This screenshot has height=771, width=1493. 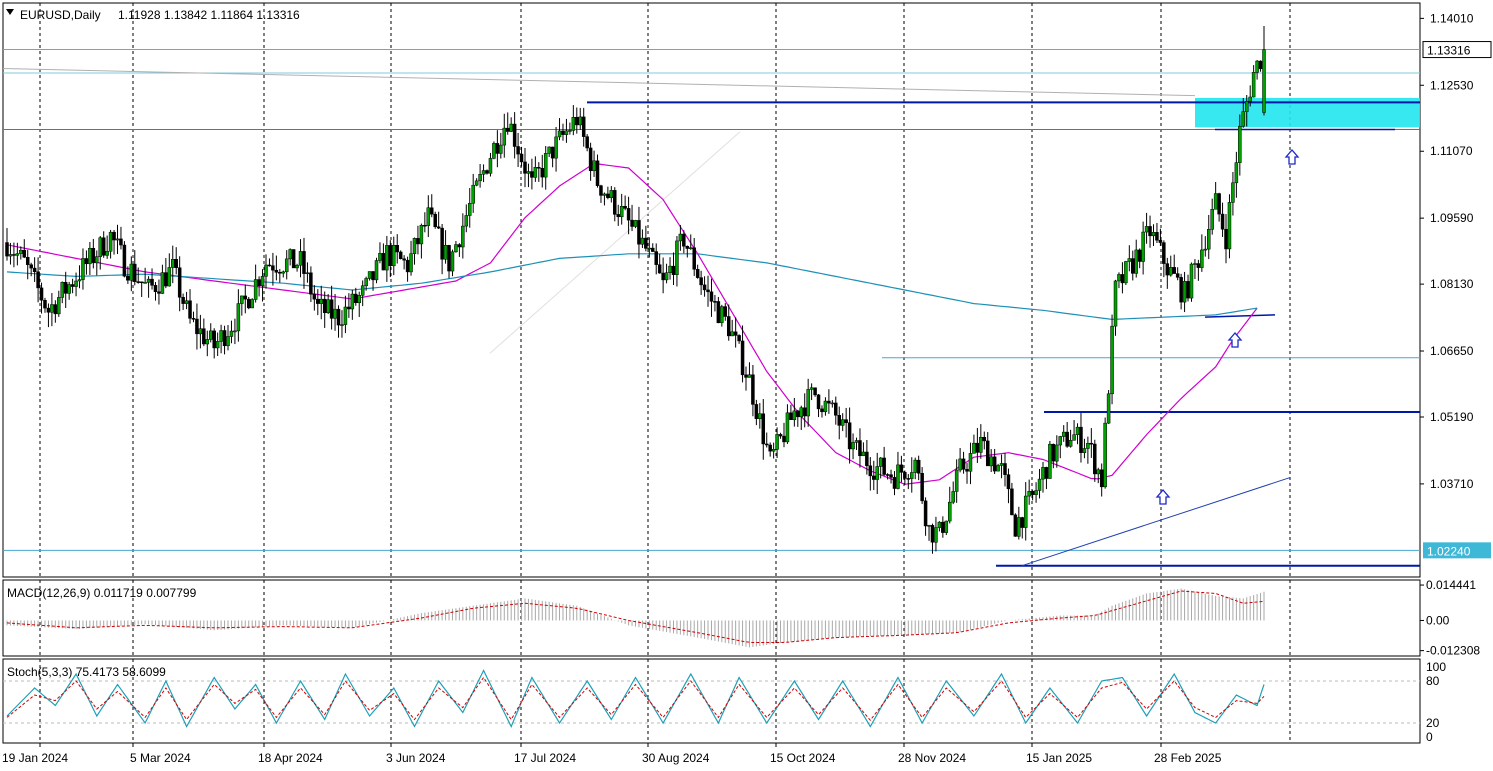 I want to click on long-trendline, so click(x=599, y=82).